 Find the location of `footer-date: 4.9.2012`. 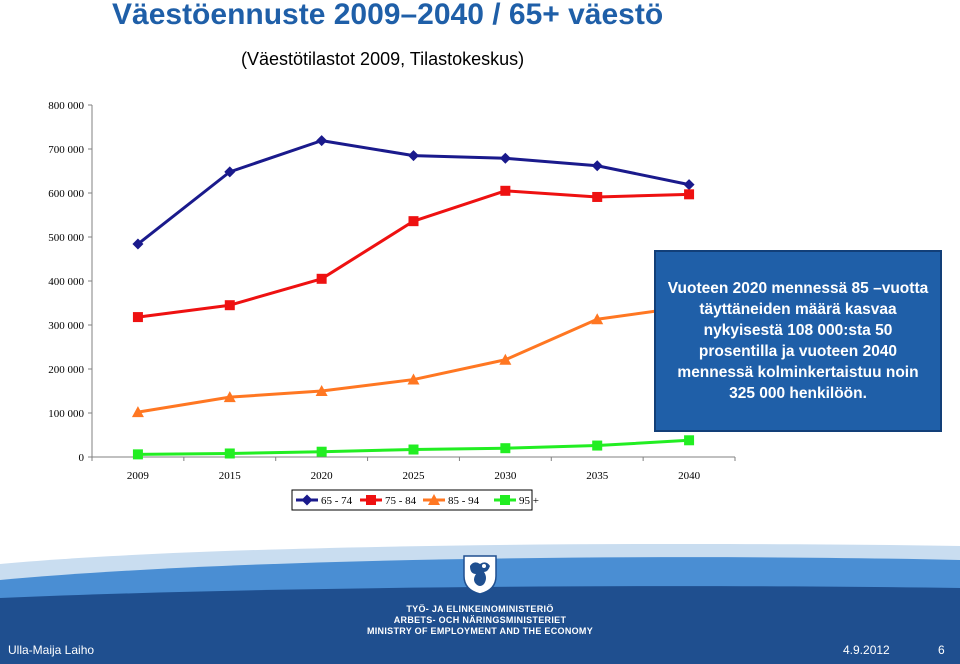

footer-date: 4.9.2012 is located at coordinates (866, 650).